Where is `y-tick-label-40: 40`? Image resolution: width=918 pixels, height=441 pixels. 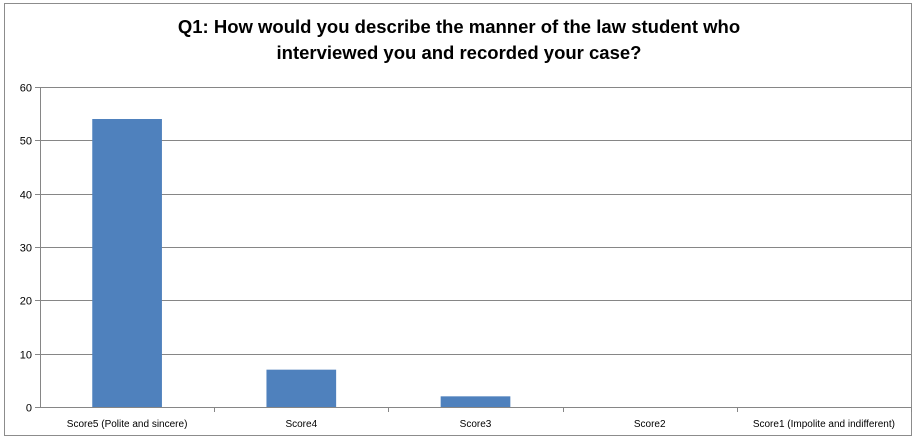
y-tick-label-40: 40 is located at coordinates (26, 196).